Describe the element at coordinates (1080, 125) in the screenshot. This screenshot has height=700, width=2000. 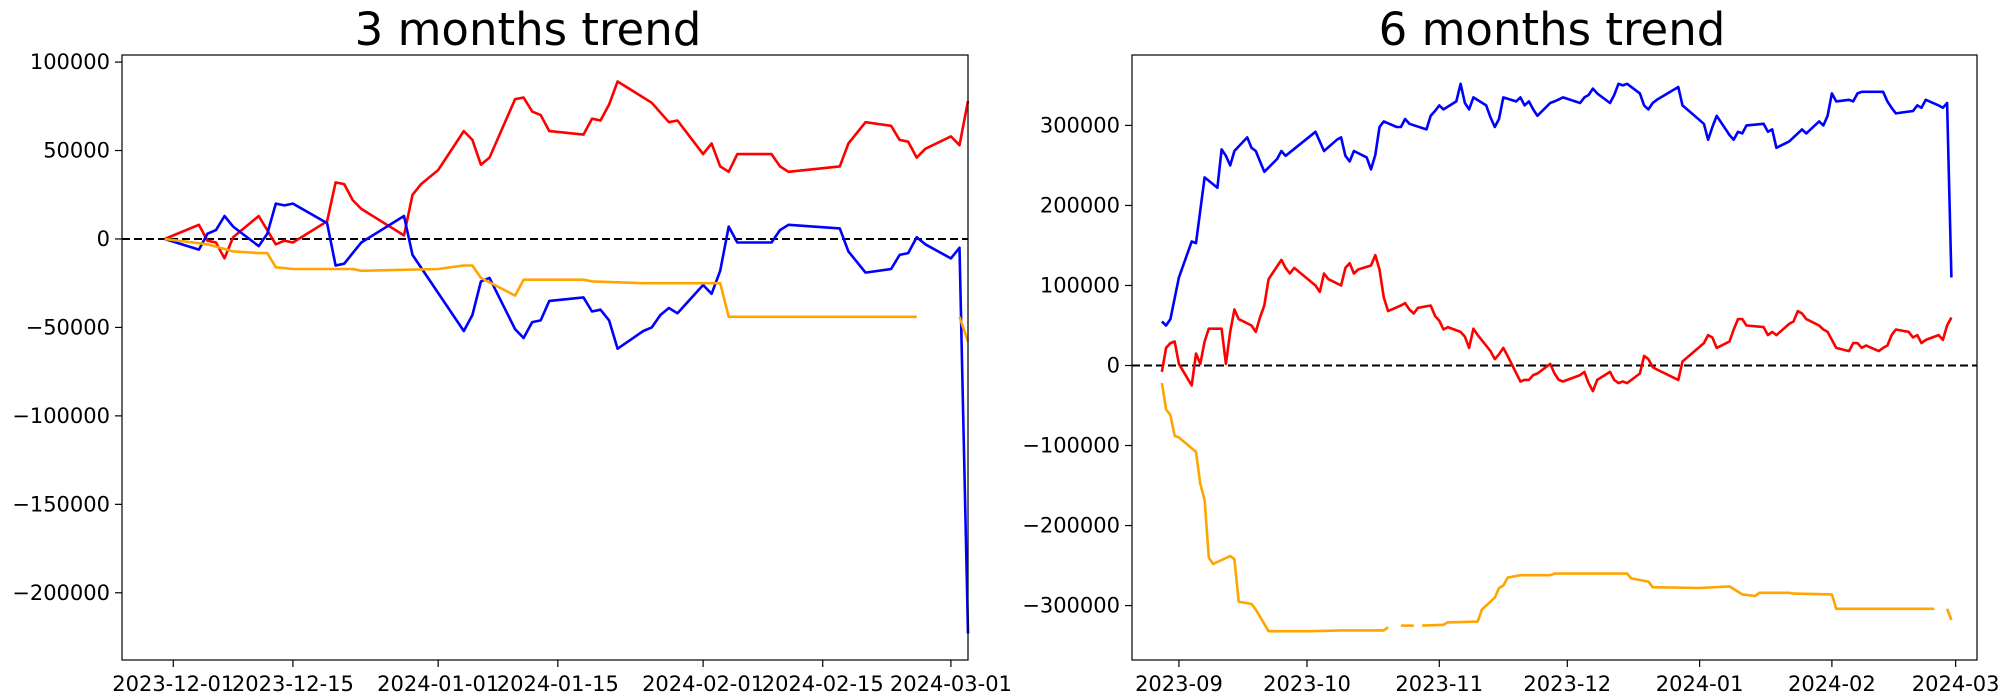
I see `y-tick-label: 300000` at that location.